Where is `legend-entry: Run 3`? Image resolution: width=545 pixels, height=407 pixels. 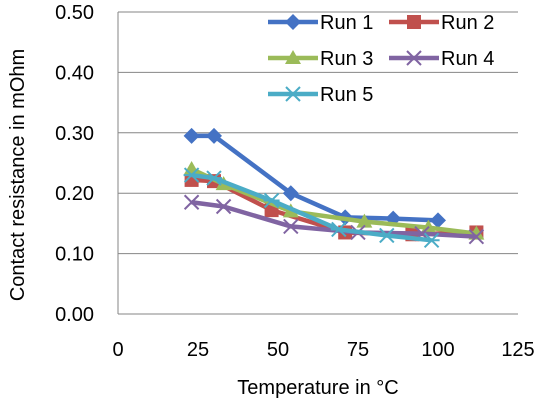
legend-entry: Run 3 is located at coordinates (320, 59).